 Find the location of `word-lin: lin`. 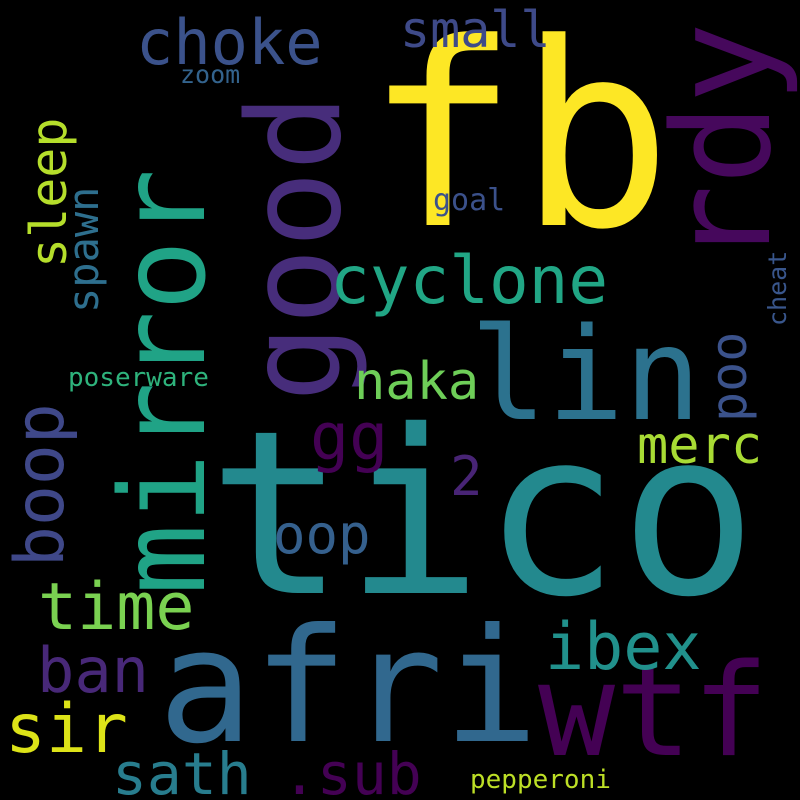

word-lin: lin is located at coordinates (586, 375).